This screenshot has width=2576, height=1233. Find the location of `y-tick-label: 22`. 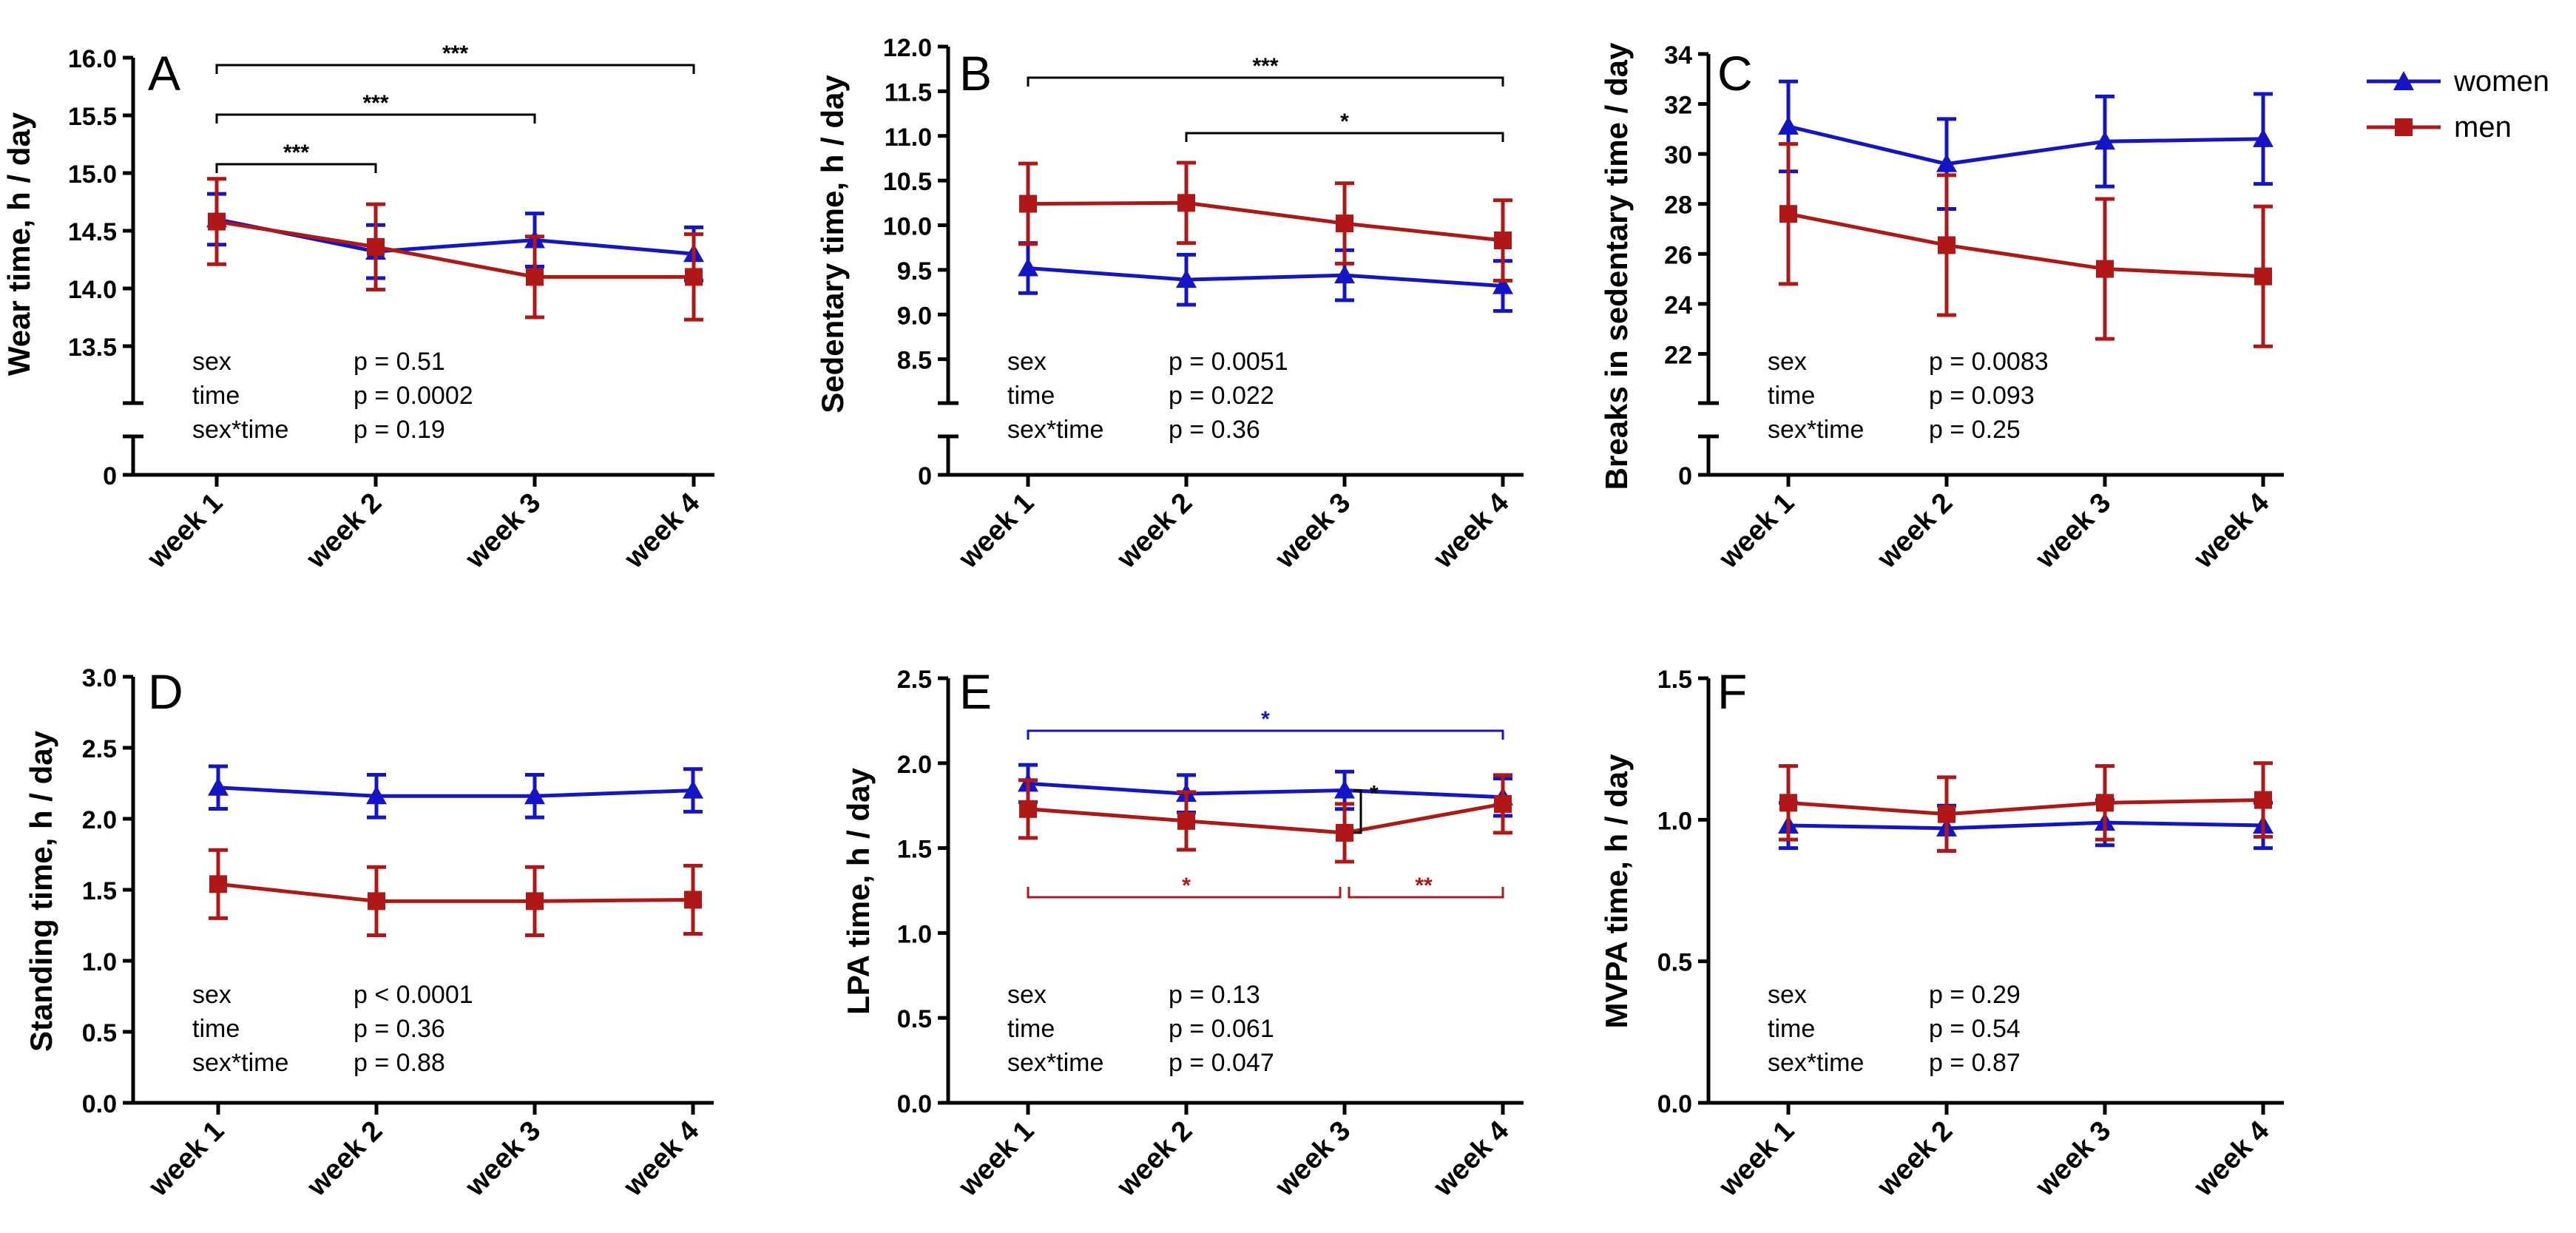

y-tick-label: 22 is located at coordinates (1678, 355).